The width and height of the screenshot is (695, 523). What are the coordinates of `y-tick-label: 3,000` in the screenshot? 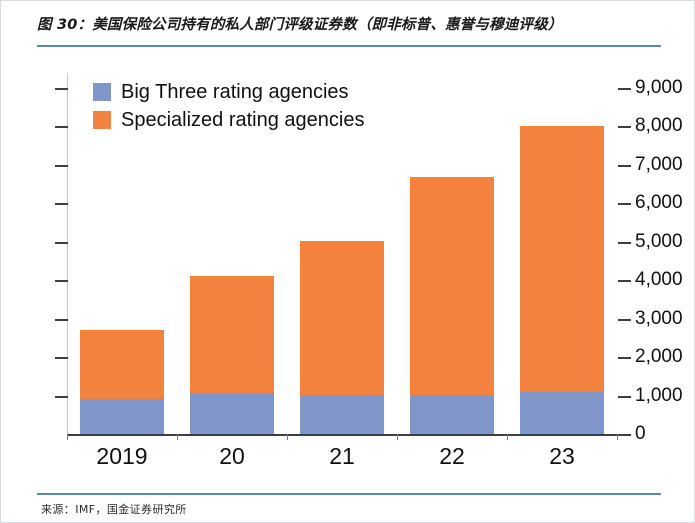 It's located at (659, 318).